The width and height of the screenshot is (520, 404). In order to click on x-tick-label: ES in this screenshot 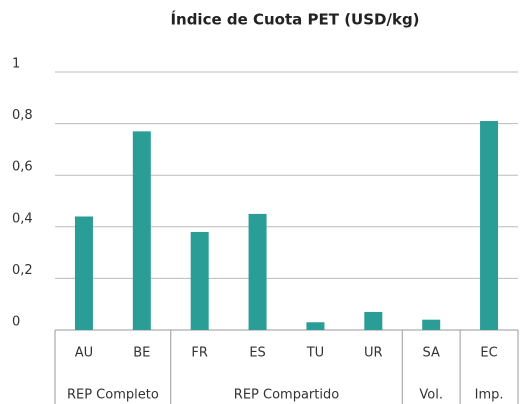, I will do `click(257, 353)`.